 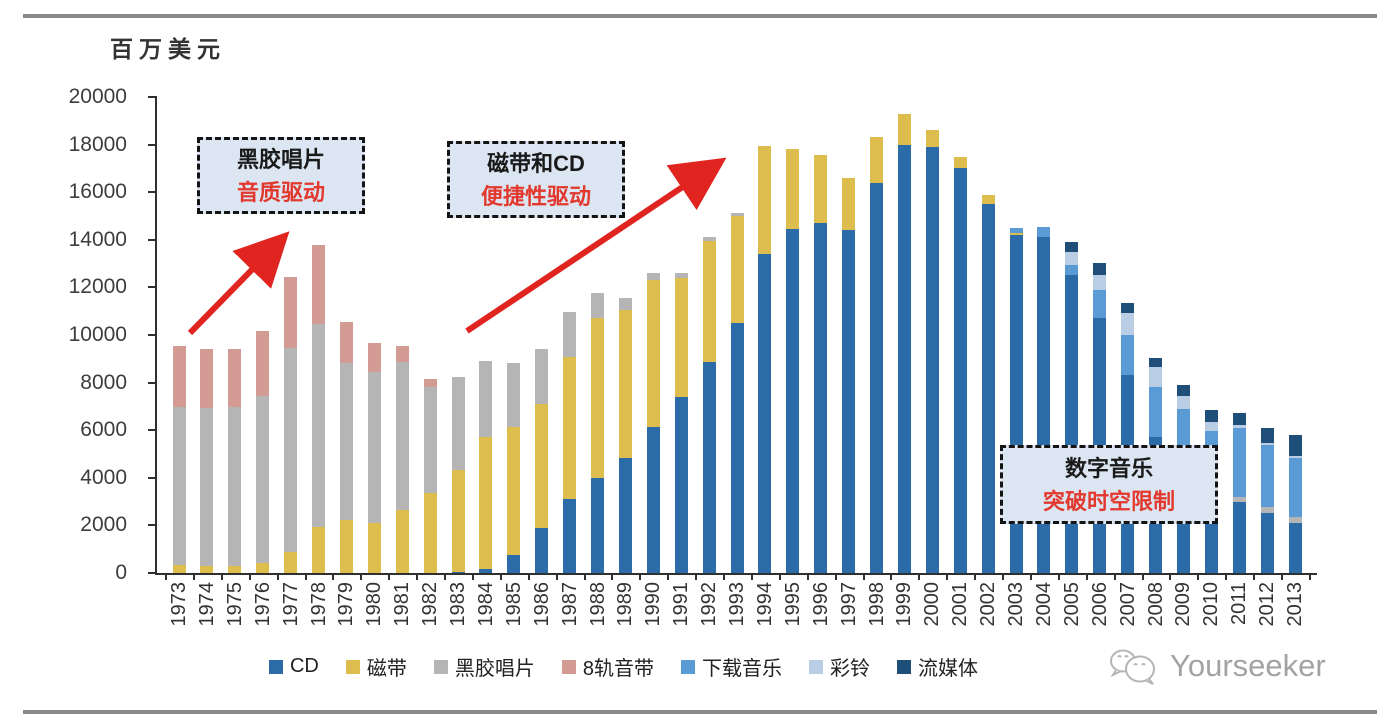 I want to click on bar-1998, so click(x=876, y=355).